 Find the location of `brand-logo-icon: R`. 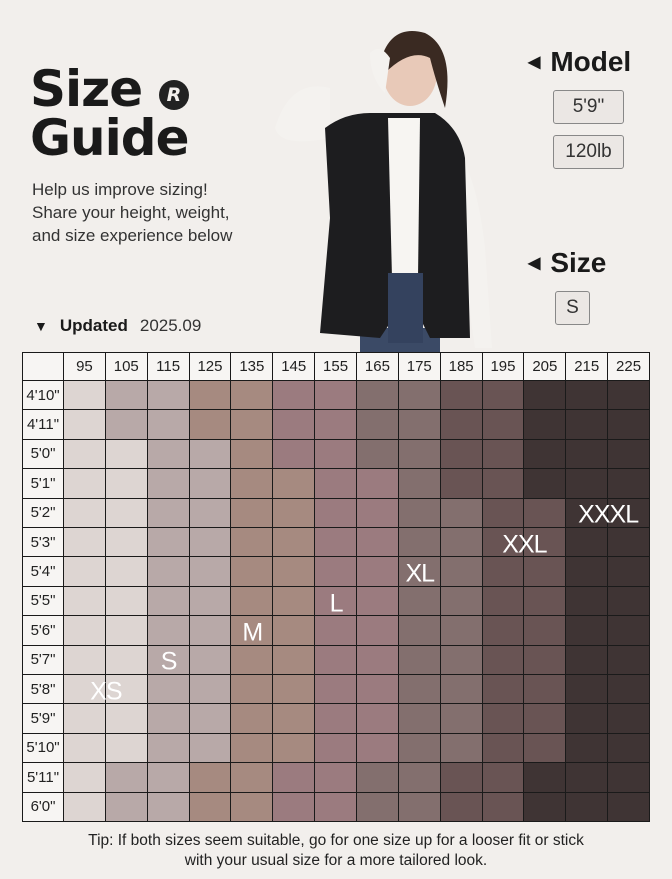

brand-logo-icon: R is located at coordinates (174, 95).